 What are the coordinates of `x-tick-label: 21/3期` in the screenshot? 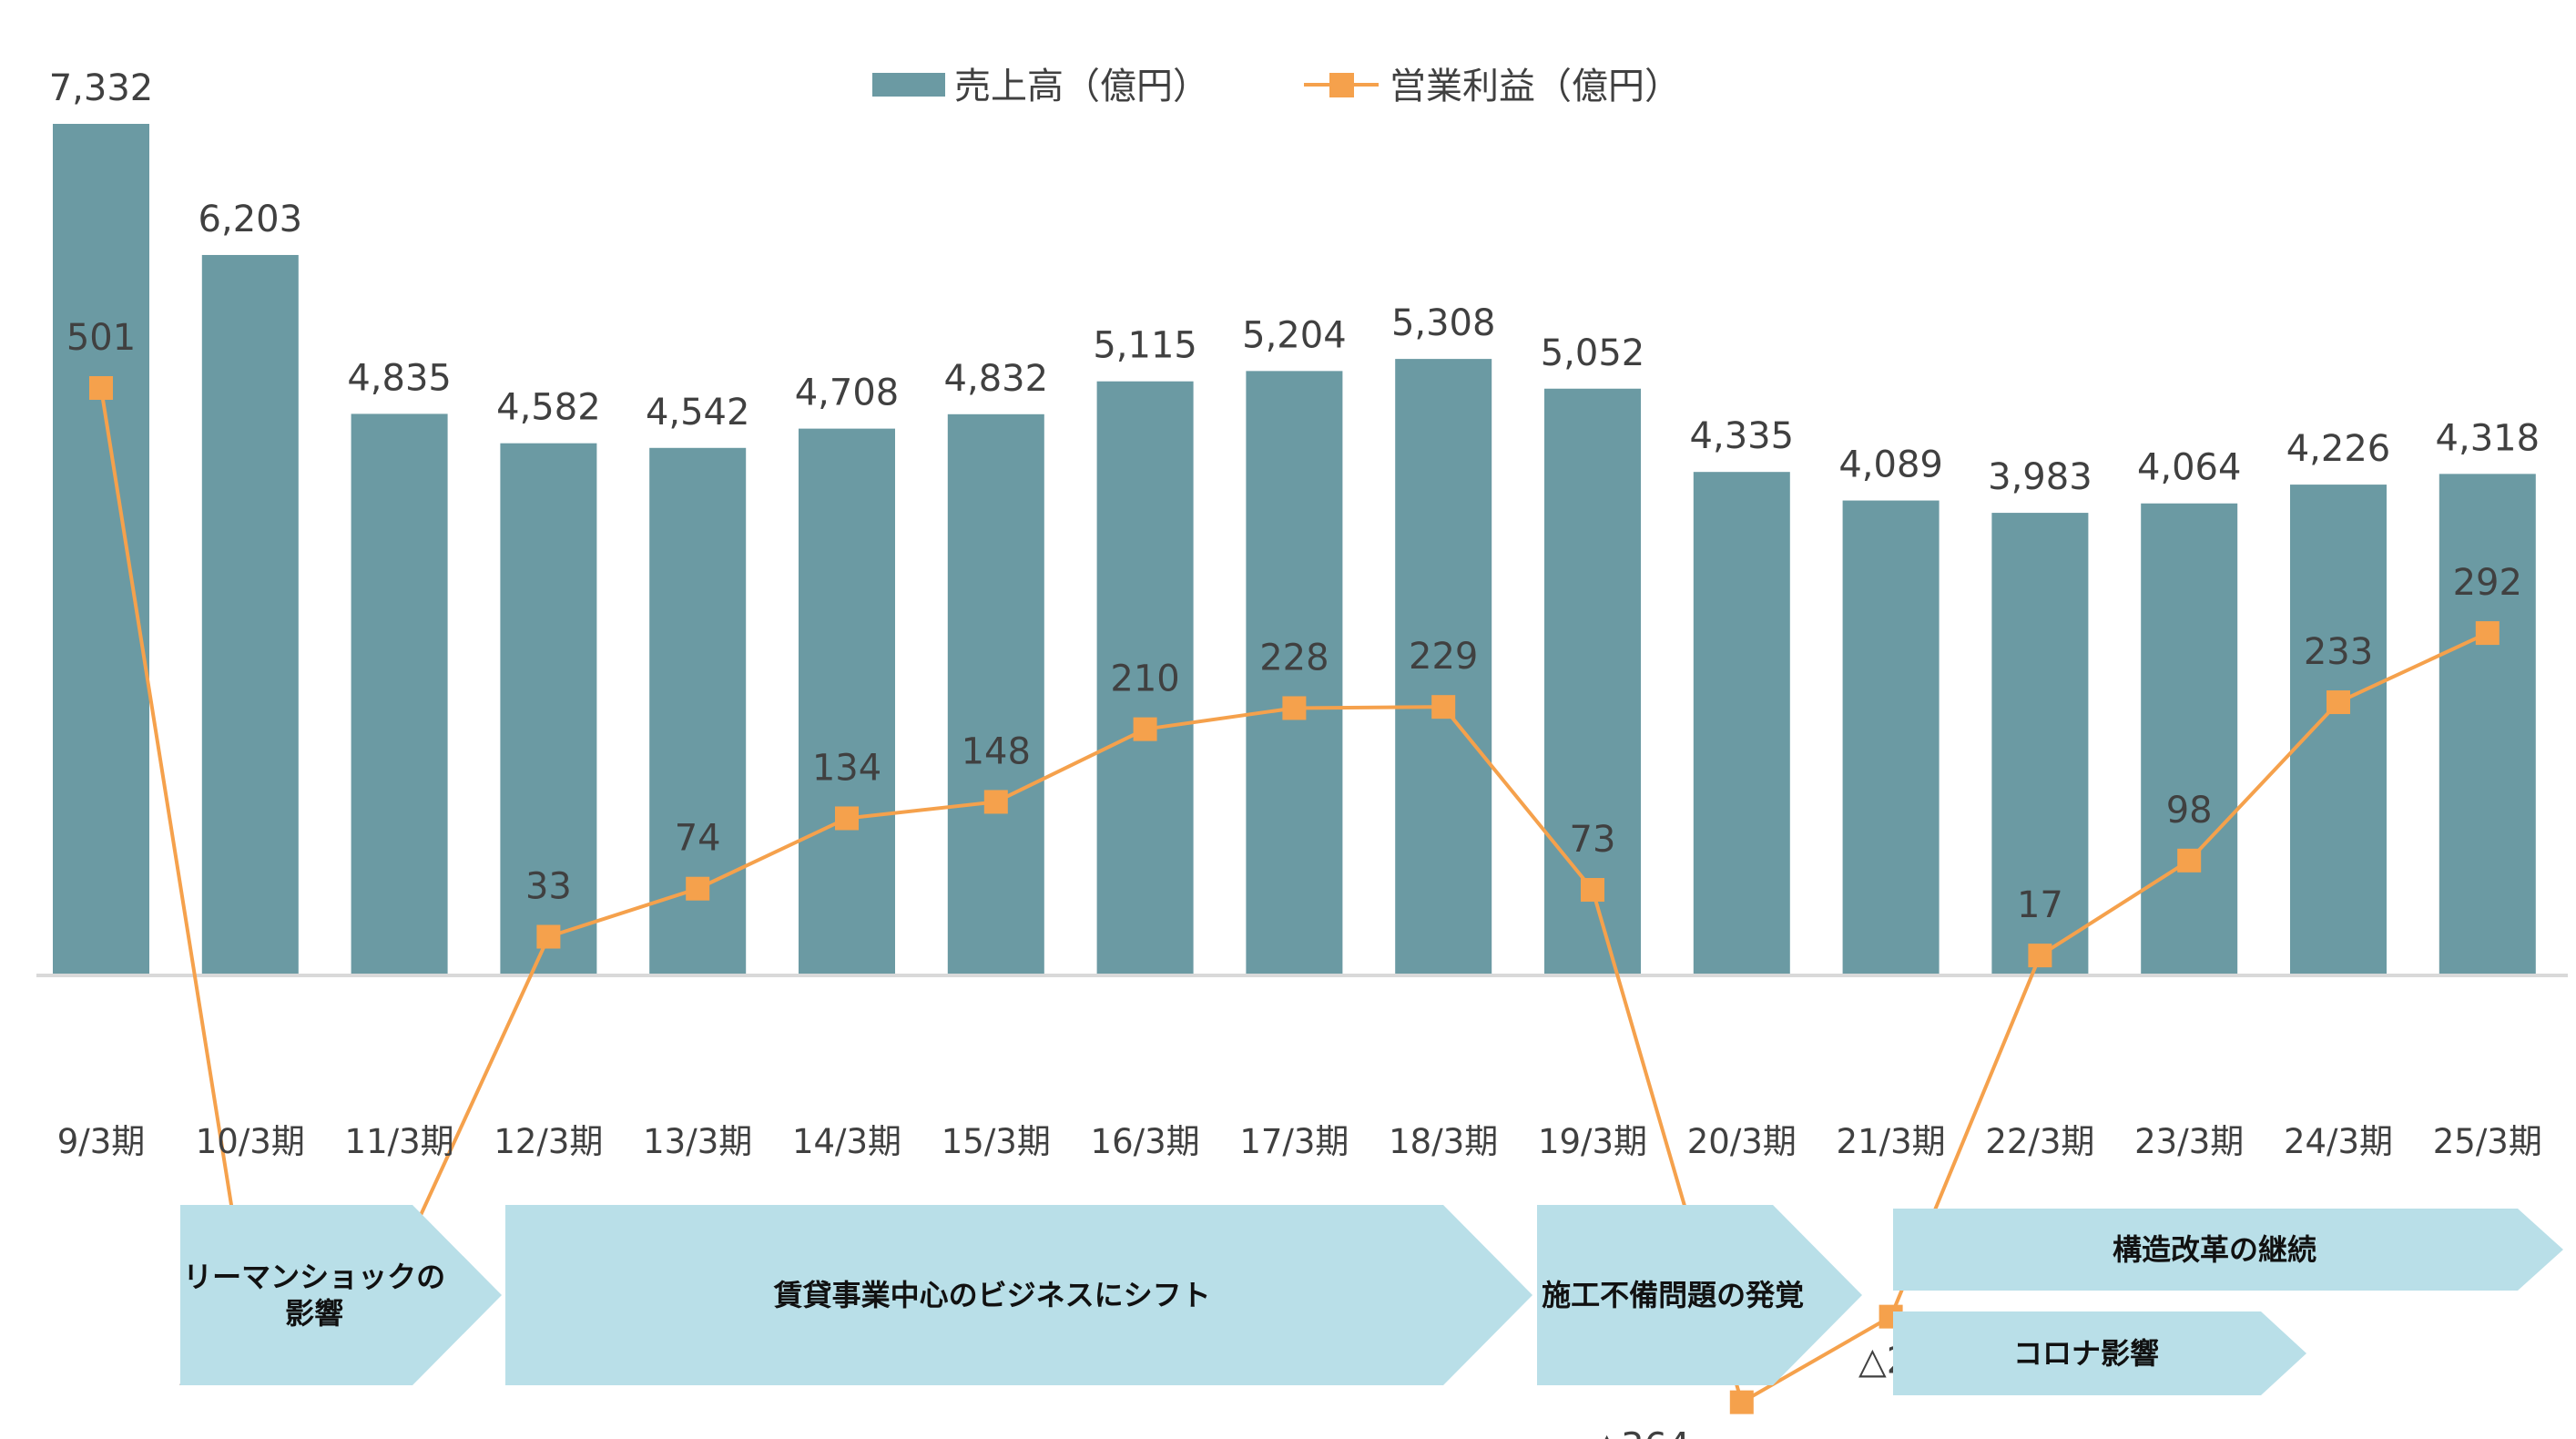 It's located at (1891, 1141).